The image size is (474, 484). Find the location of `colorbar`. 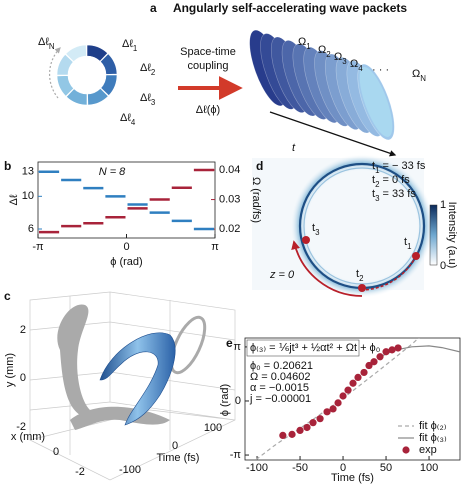

colorbar is located at coordinates (433, 235).